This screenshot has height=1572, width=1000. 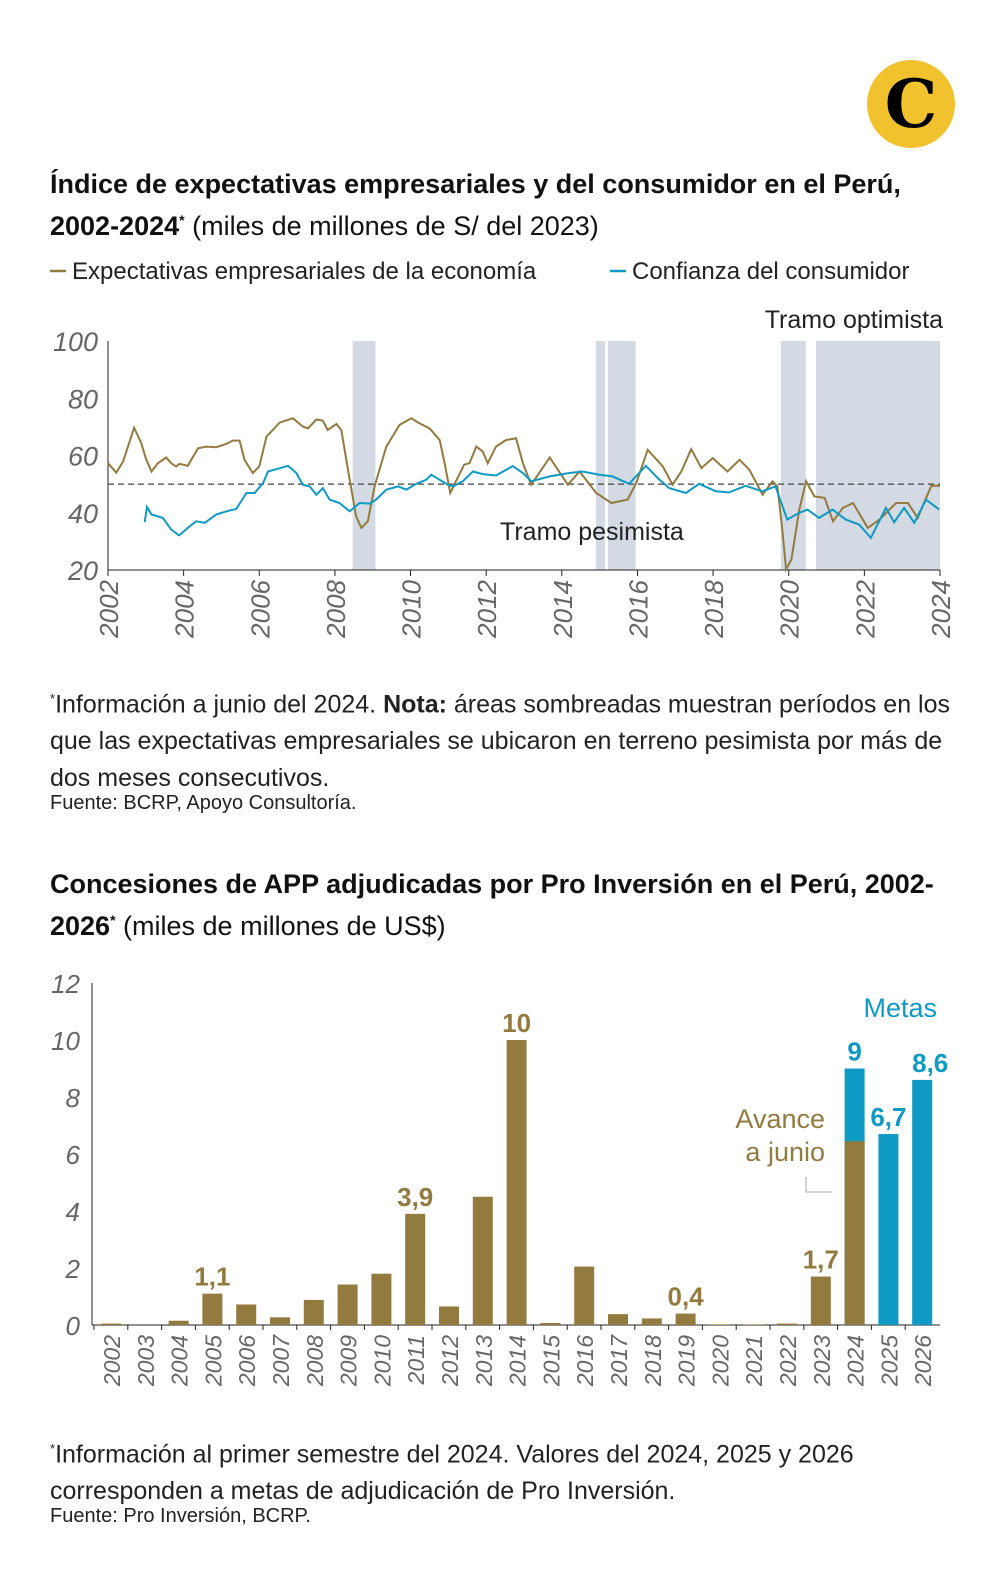 What do you see at coordinates (888, 1117) in the screenshot?
I see `data-label: 6,7` at bounding box center [888, 1117].